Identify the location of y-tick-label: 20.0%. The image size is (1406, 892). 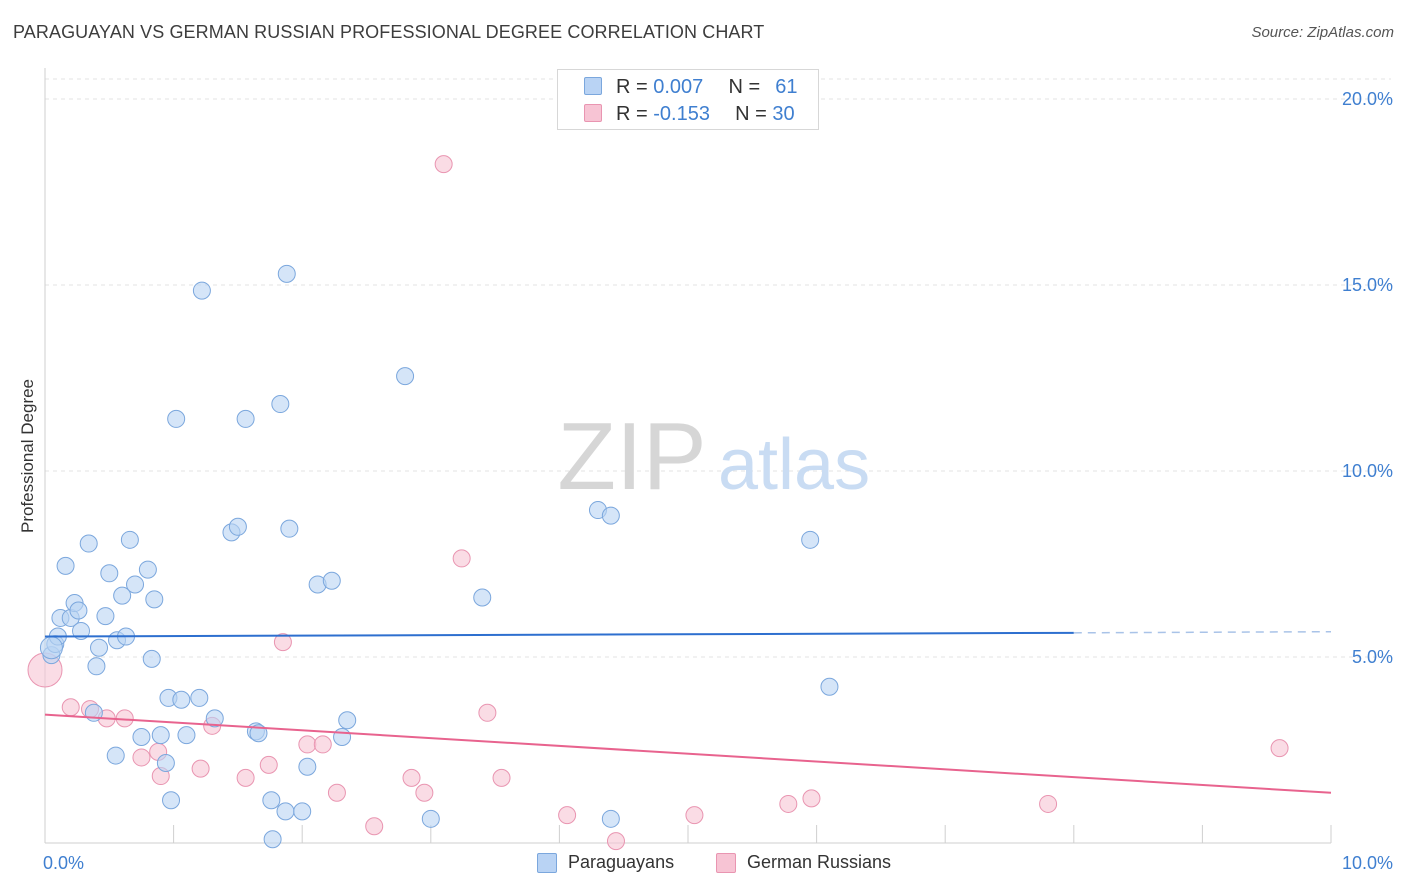
(1367, 99).